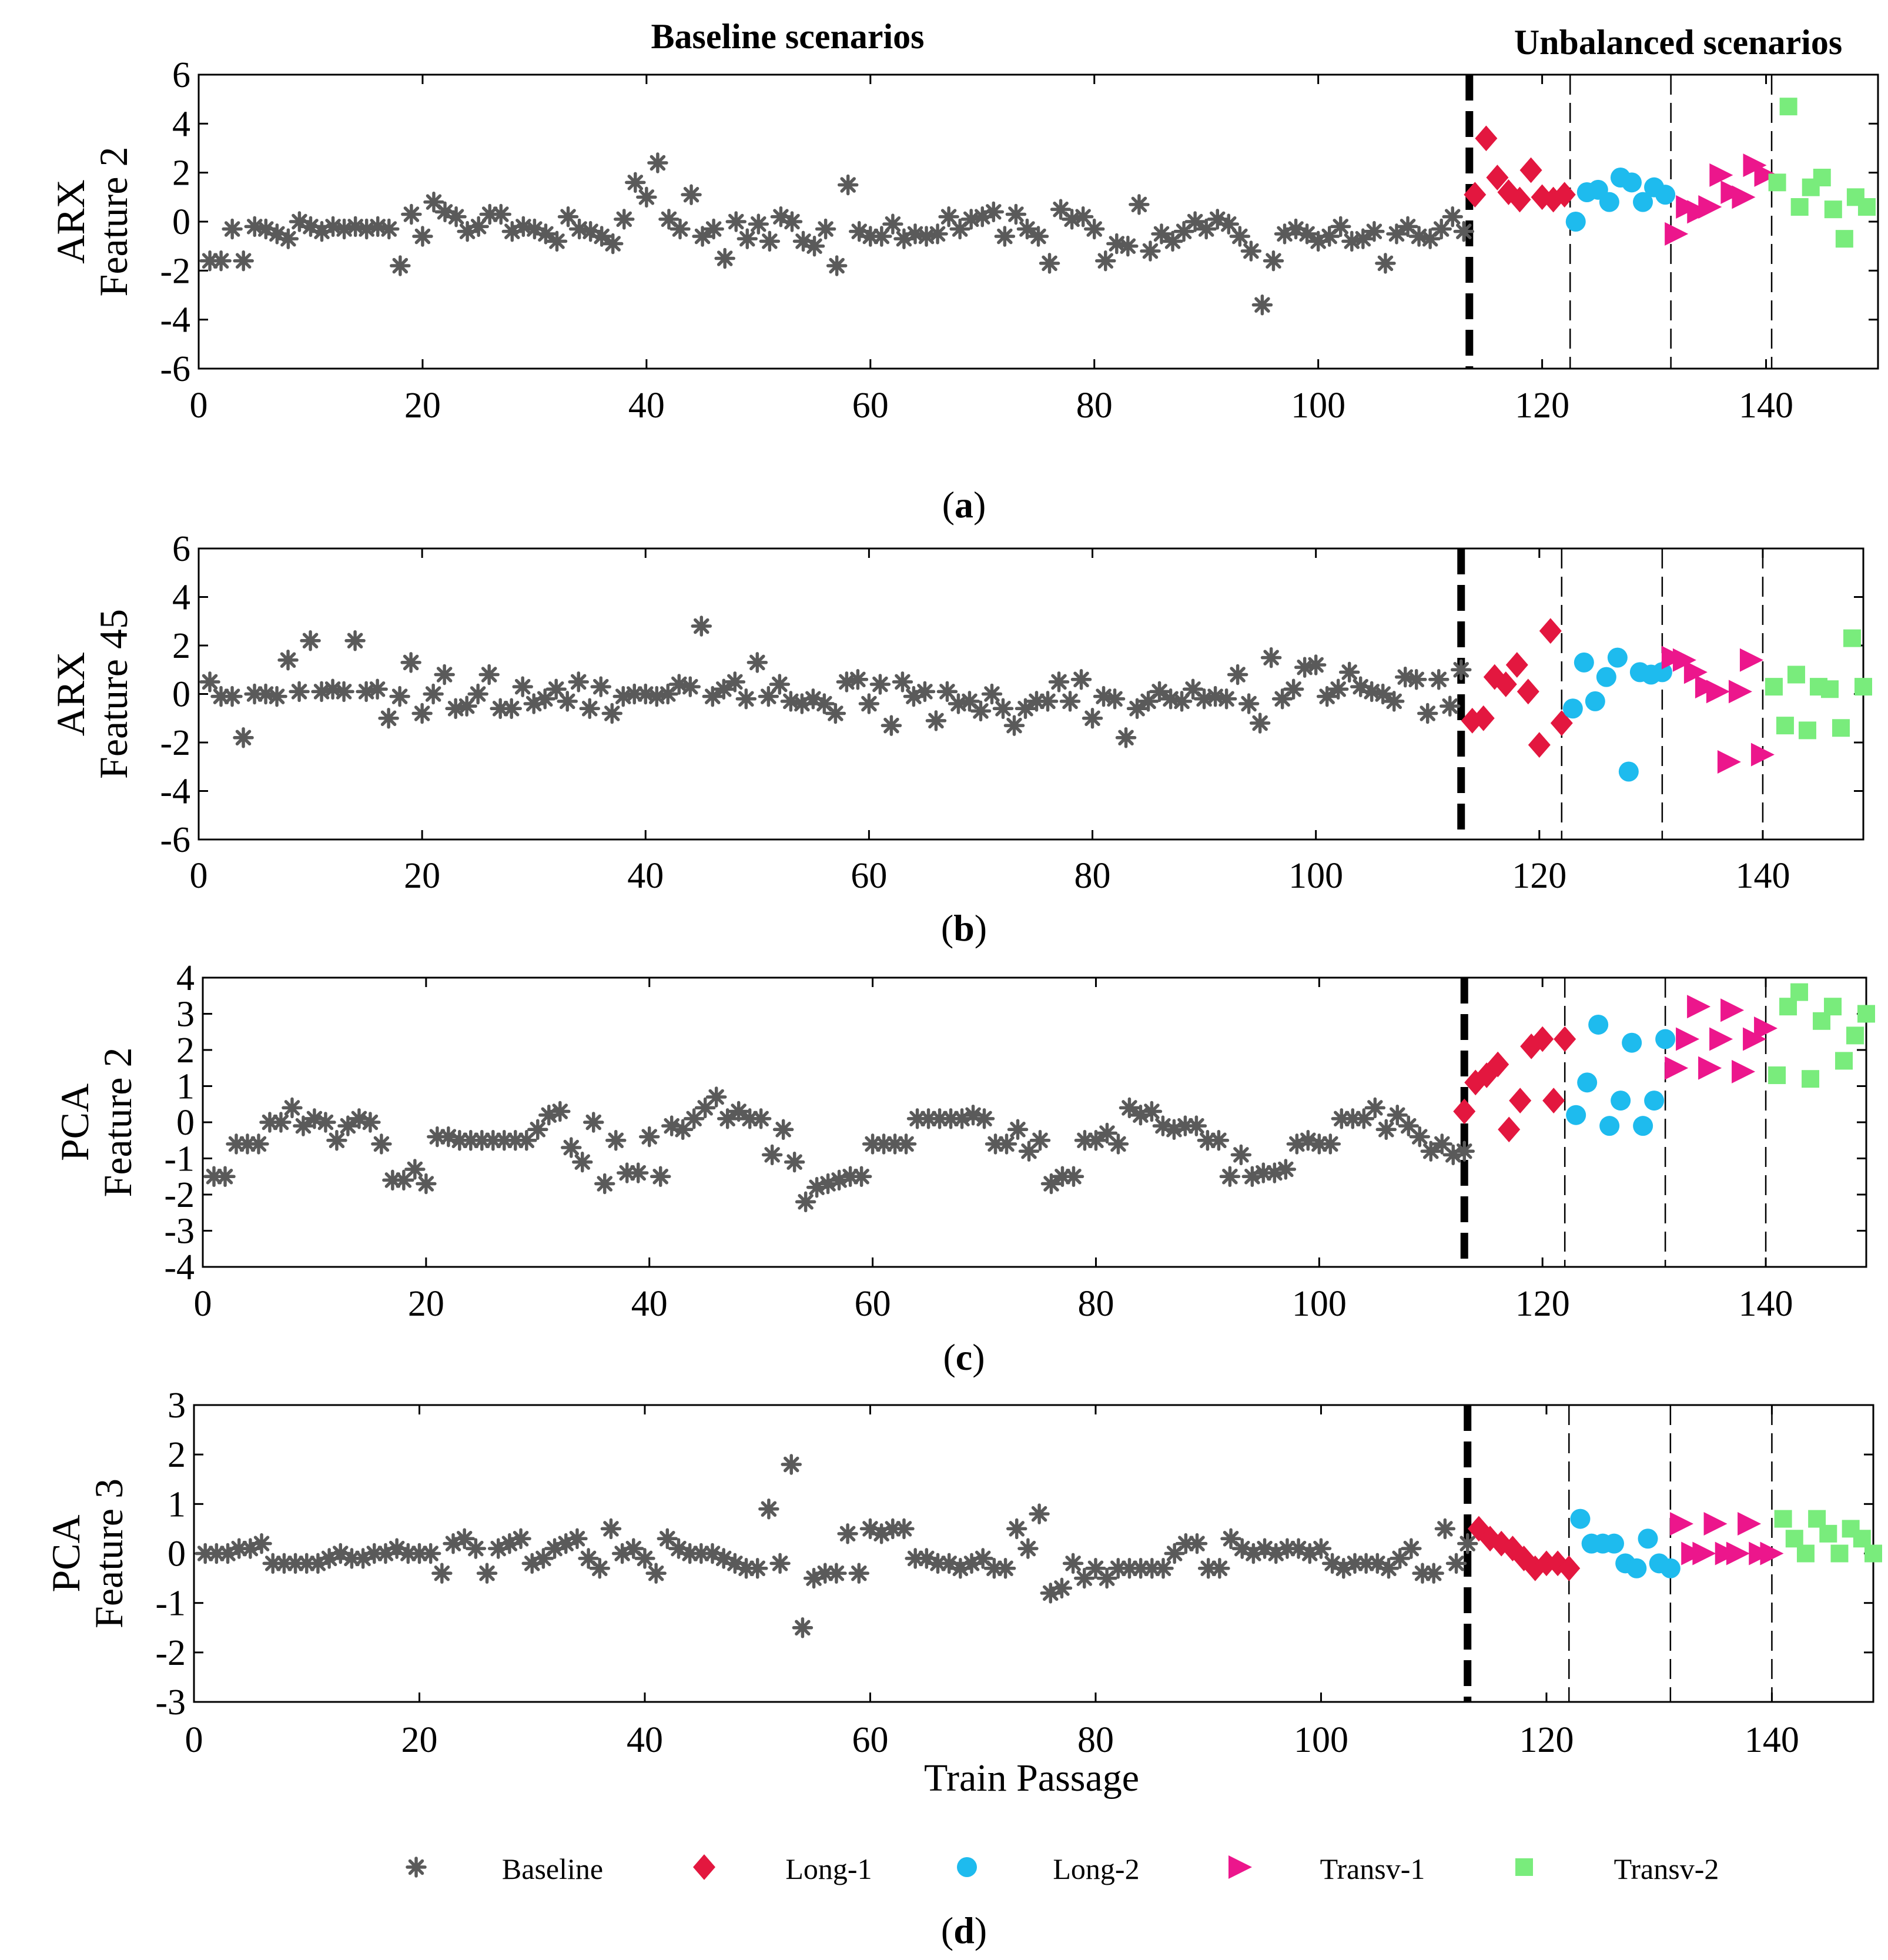  I want to click on legend-item-long-1: Long-1, so click(782, 1868).